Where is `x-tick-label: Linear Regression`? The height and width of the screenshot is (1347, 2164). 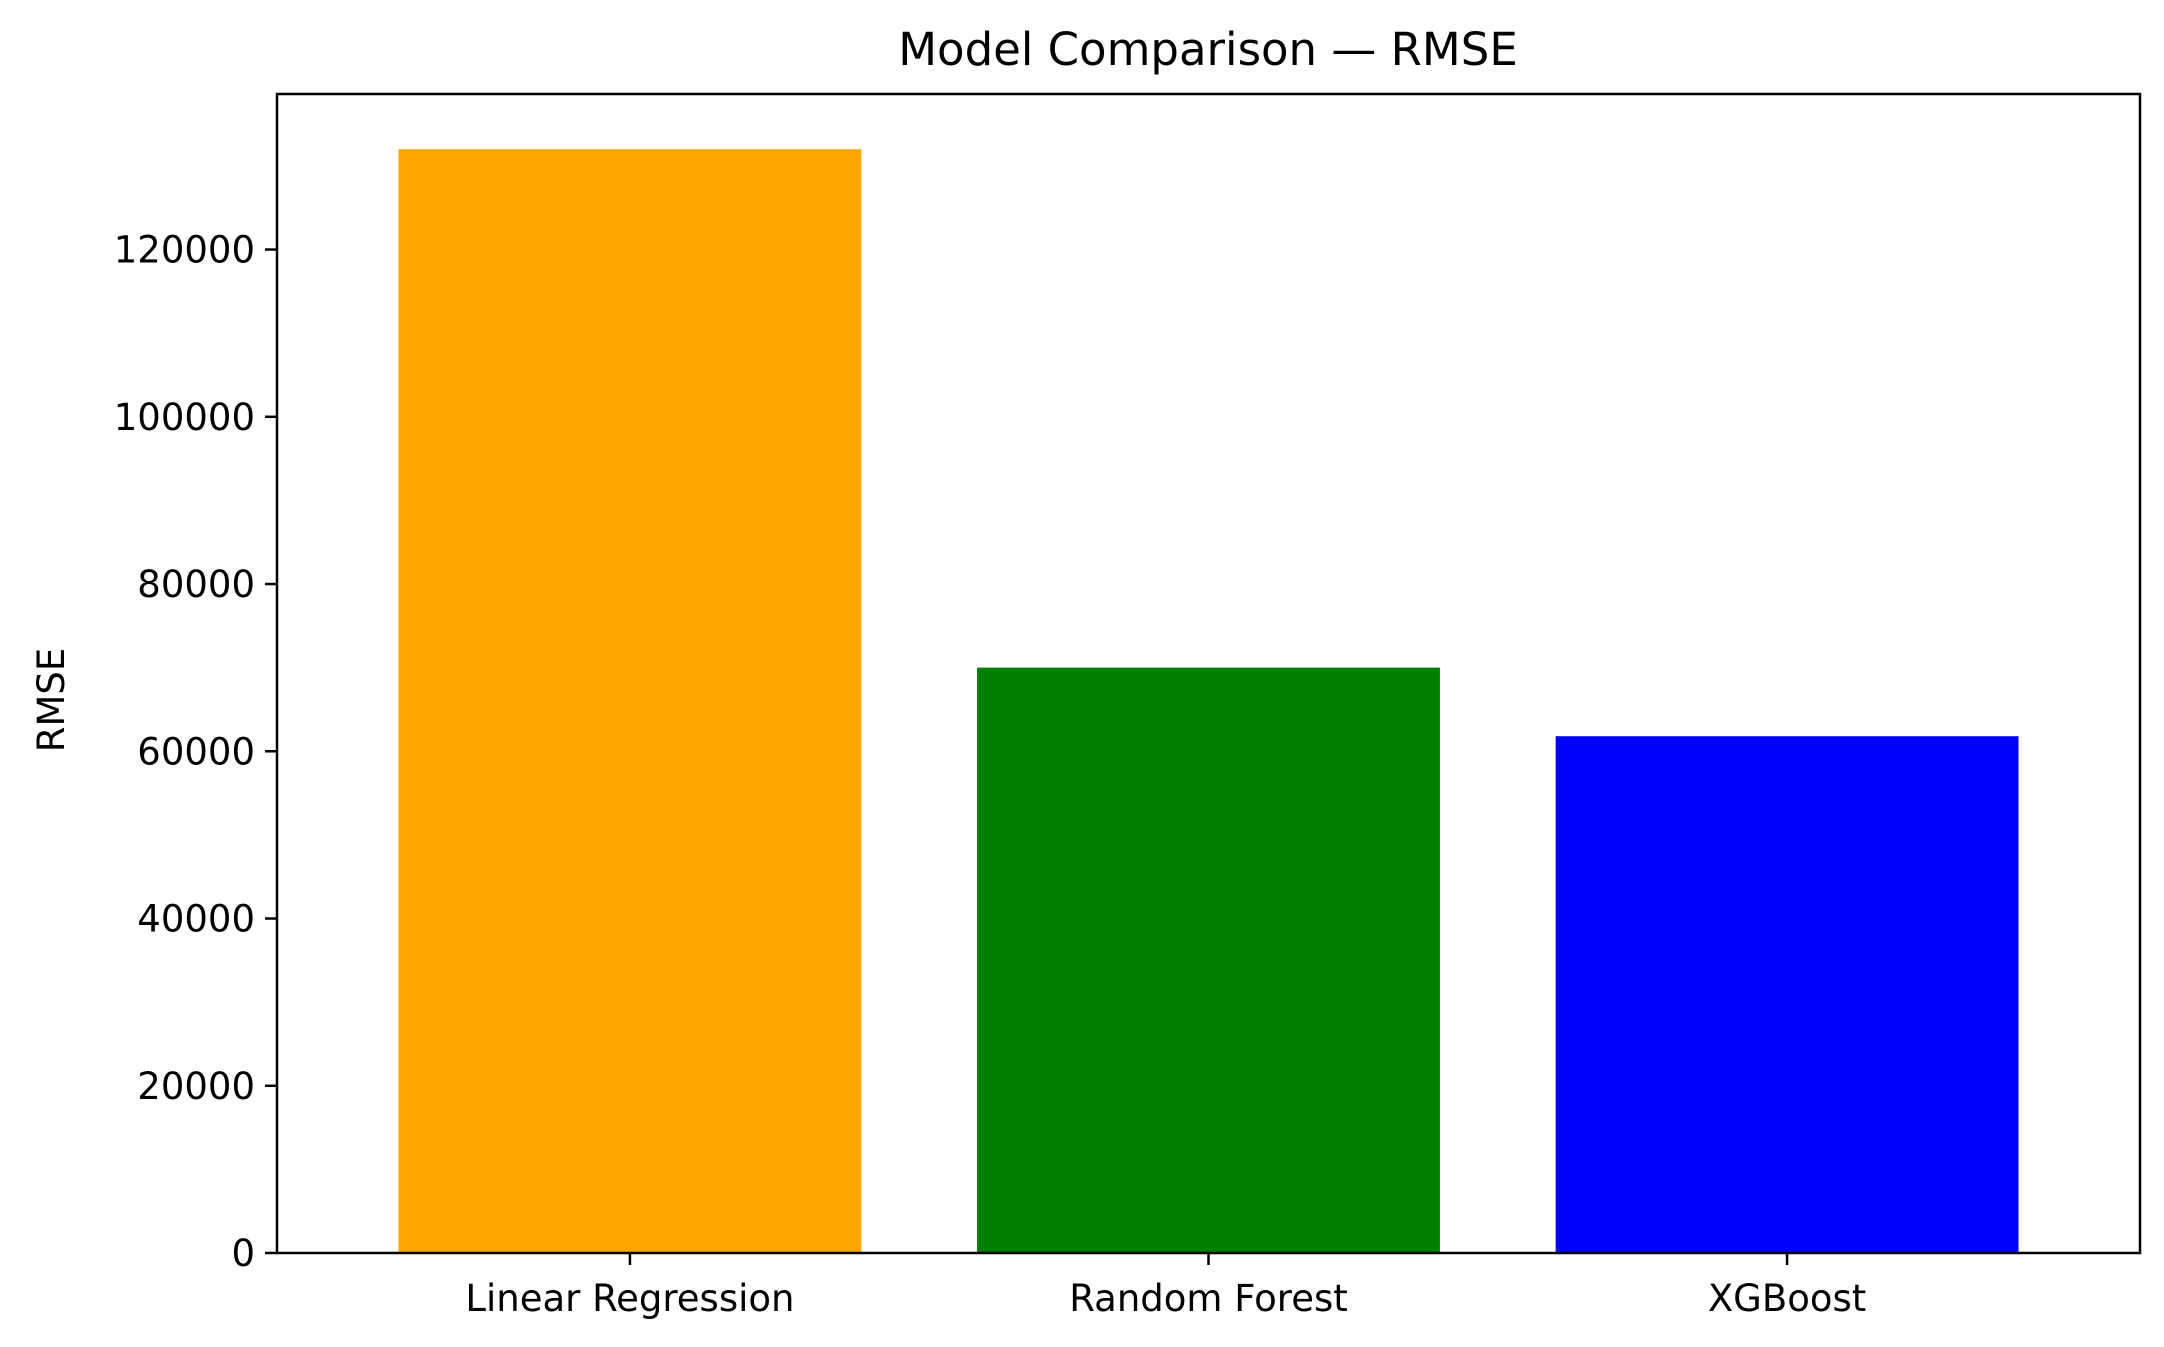 x-tick-label: Linear Regression is located at coordinates (629, 1298).